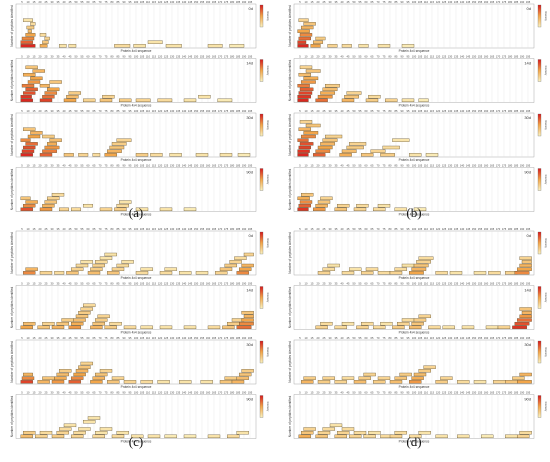  What do you see at coordinates (312, 111) in the screenshot?
I see `x-tick-label: 15` at bounding box center [312, 111].